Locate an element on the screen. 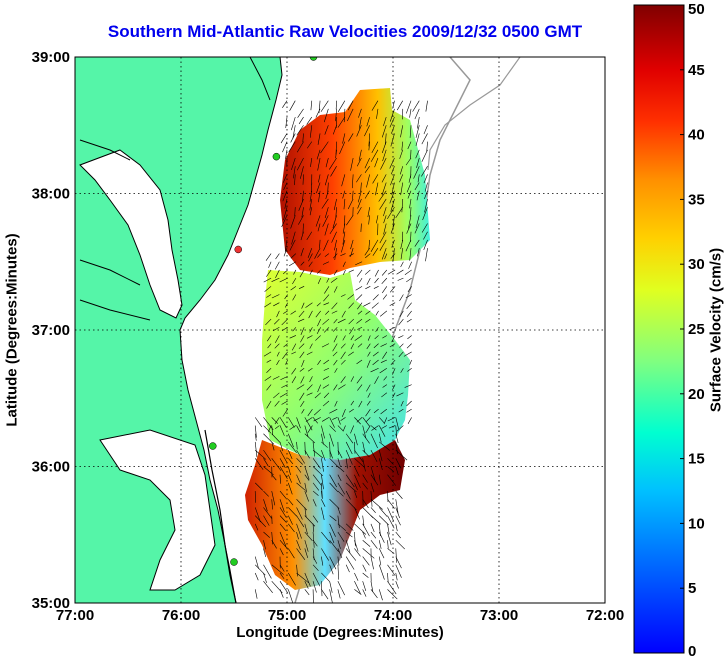  y-tick-label: 39:00 is located at coordinates (51, 57).